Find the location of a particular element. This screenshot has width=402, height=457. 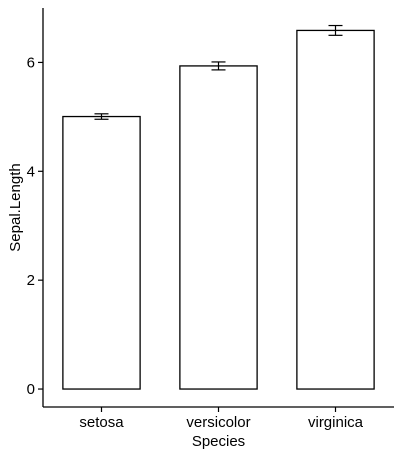

y-tick-label: 0 is located at coordinates (31, 389).